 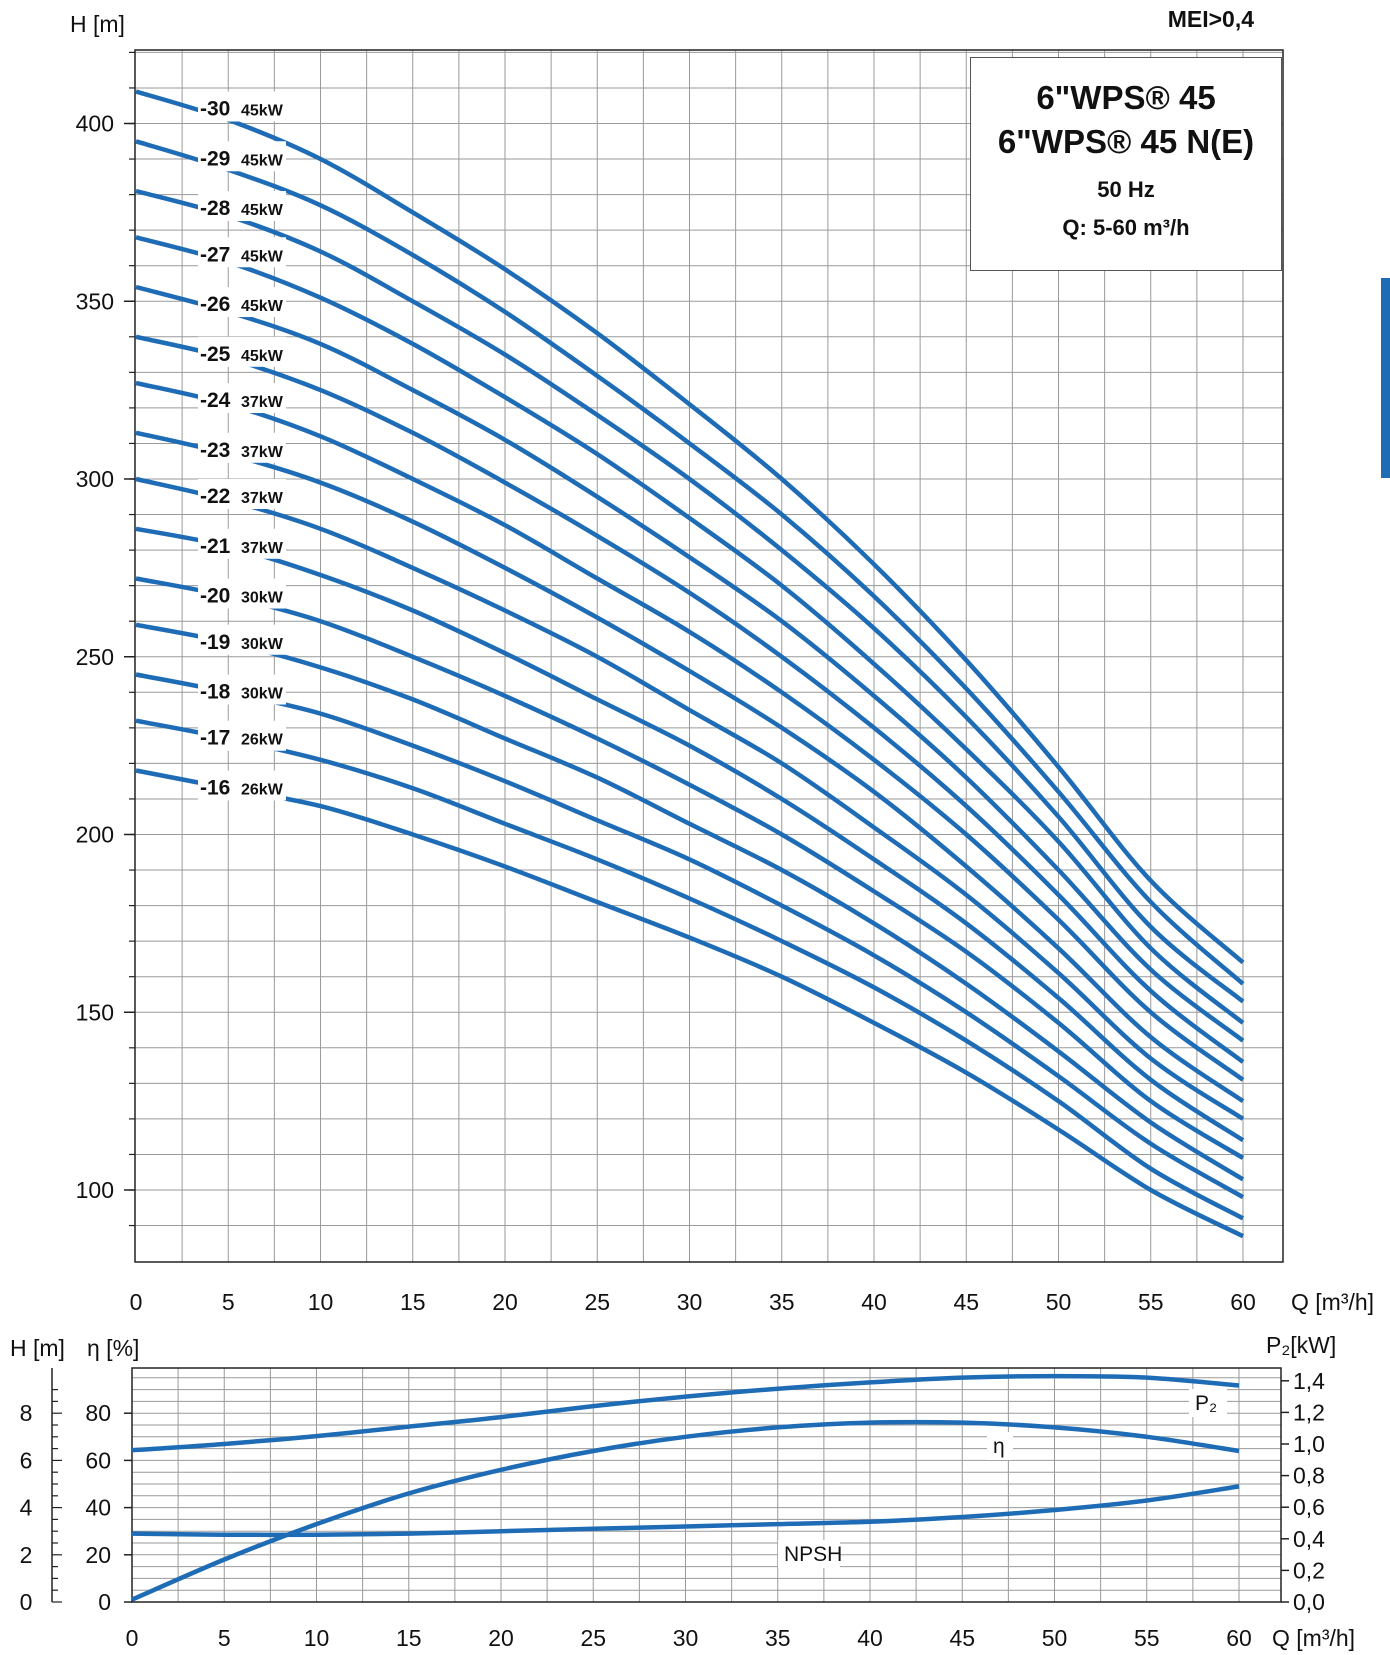 What do you see at coordinates (215, 738) in the screenshot?
I see `stage-label: -17` at bounding box center [215, 738].